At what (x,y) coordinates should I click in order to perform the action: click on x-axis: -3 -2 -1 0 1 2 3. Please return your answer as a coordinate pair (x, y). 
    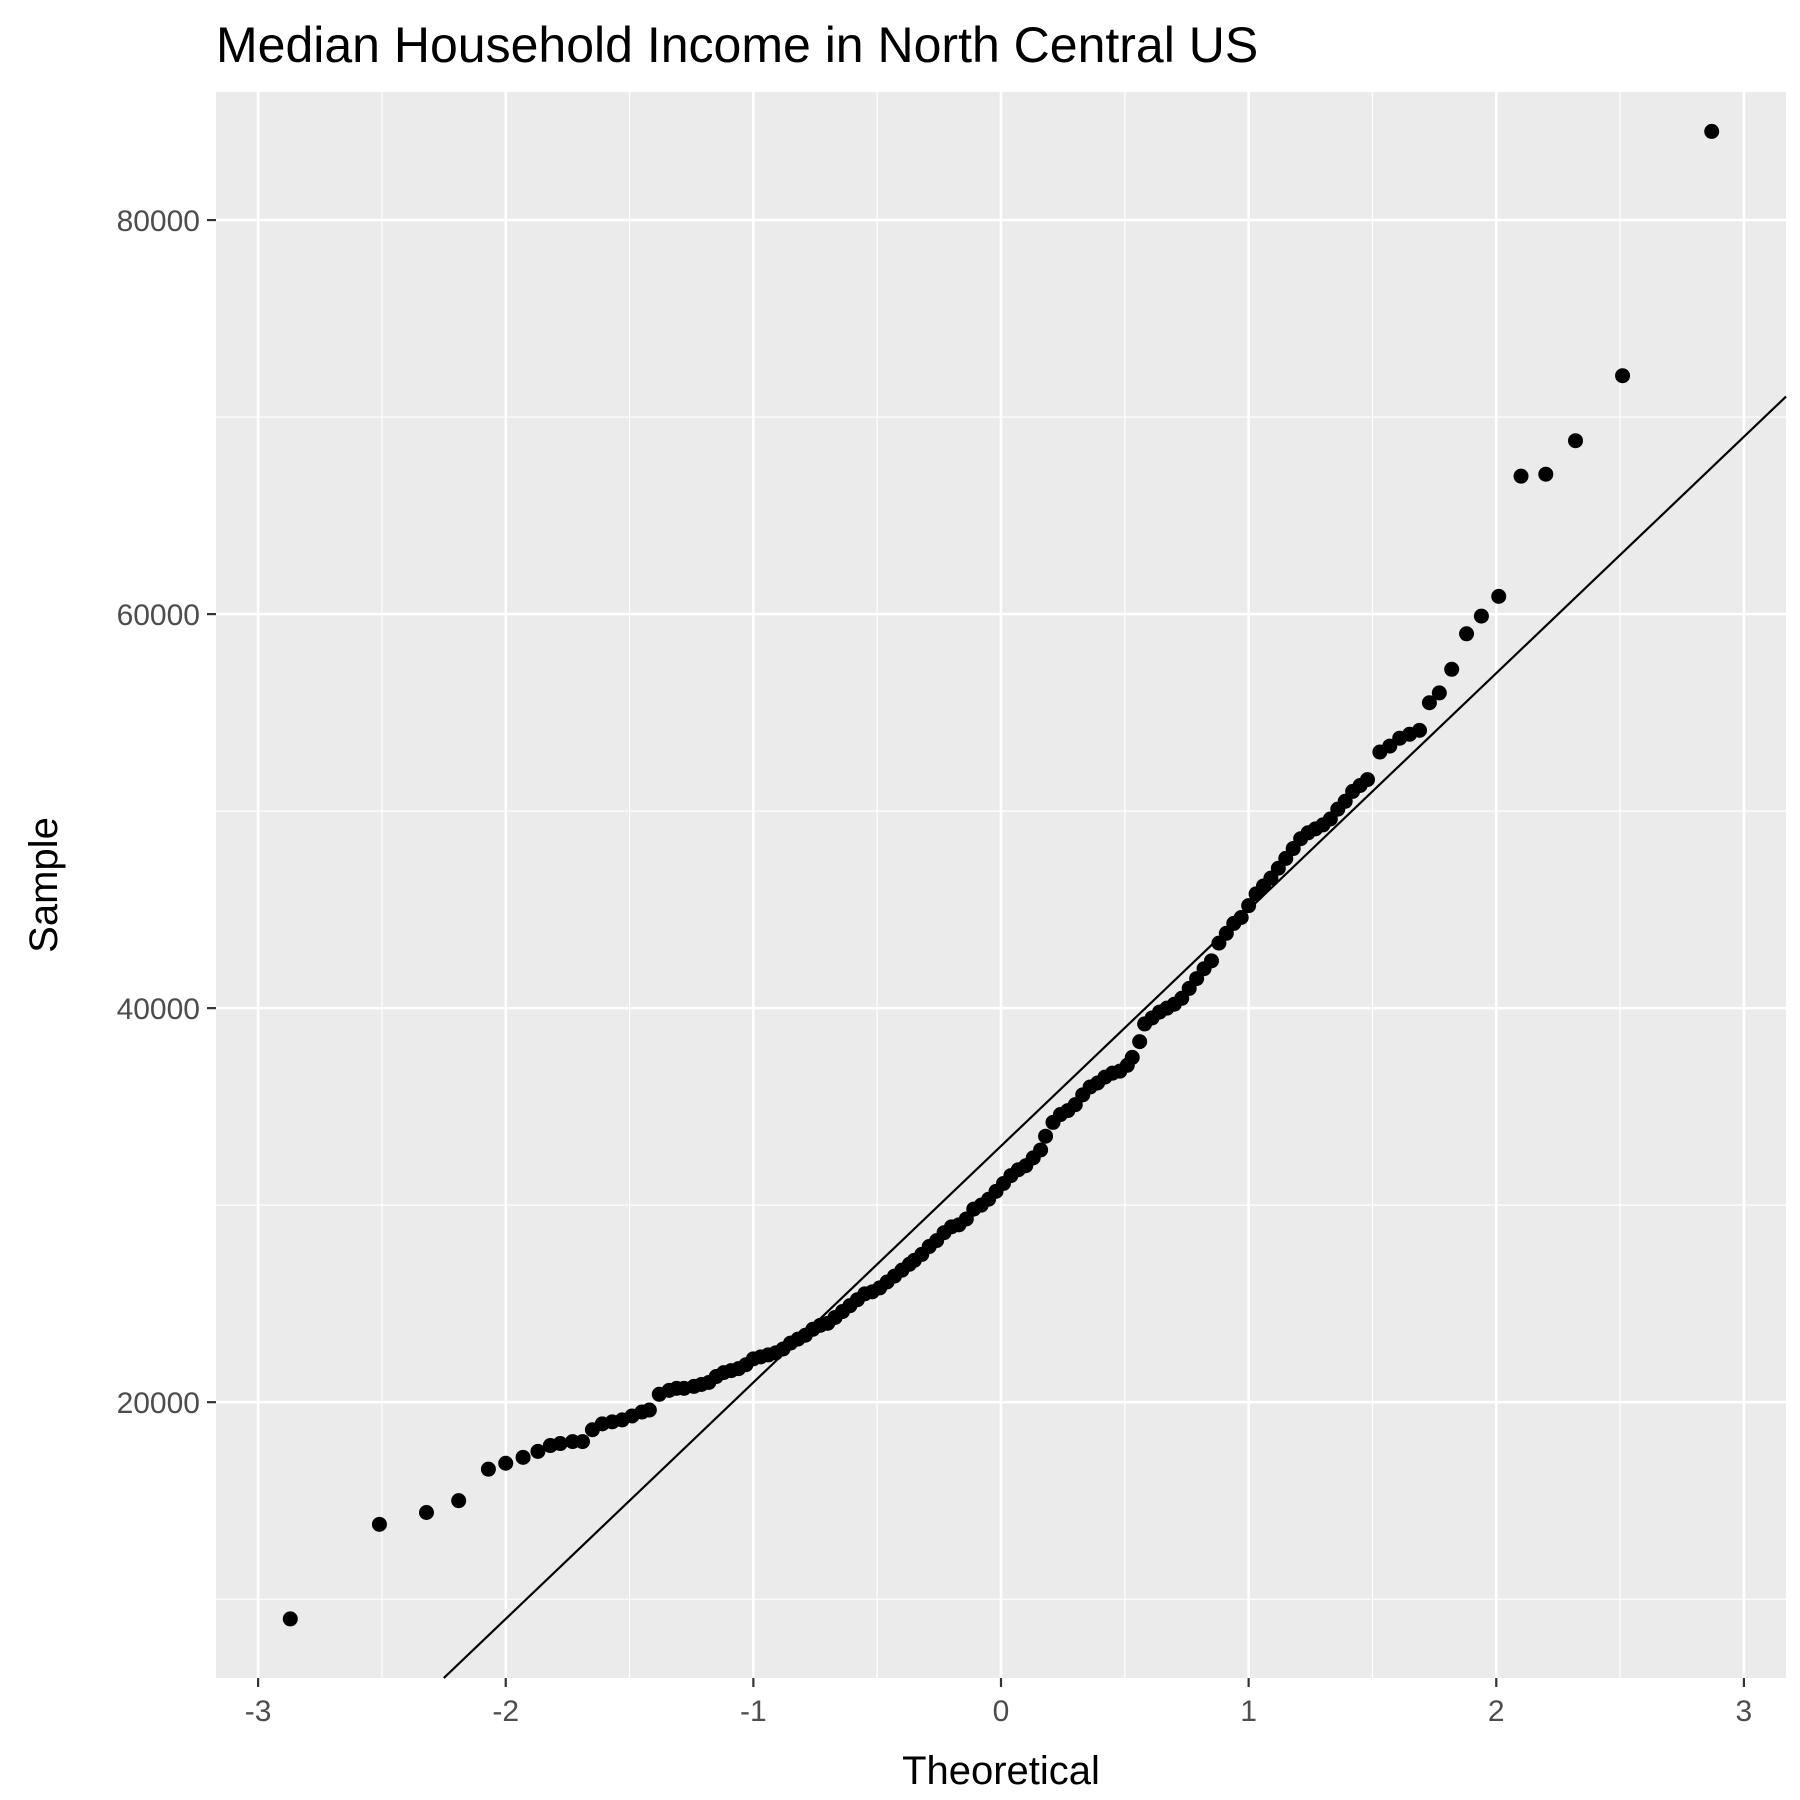
    Looking at the image, I should click on (998, 1703).